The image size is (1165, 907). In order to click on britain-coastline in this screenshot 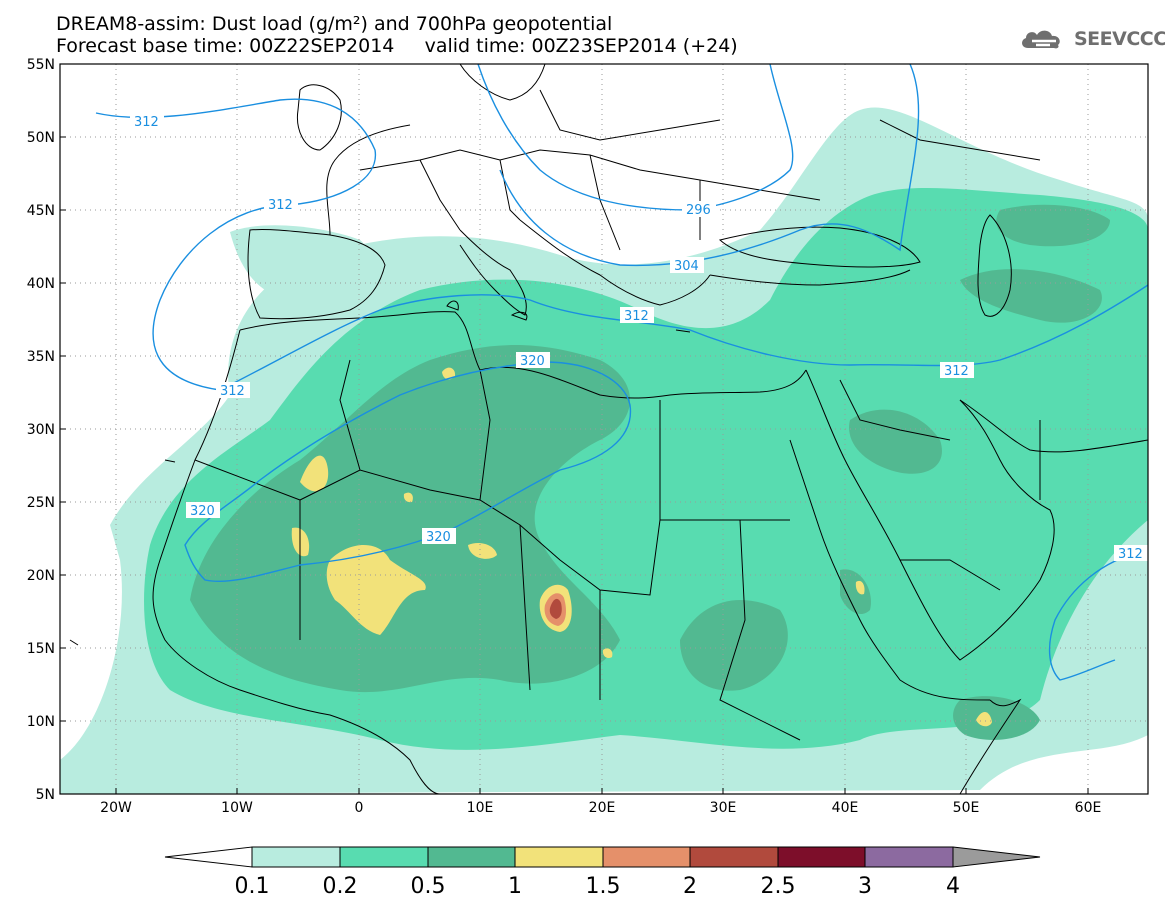, I will do `click(319, 117)`.